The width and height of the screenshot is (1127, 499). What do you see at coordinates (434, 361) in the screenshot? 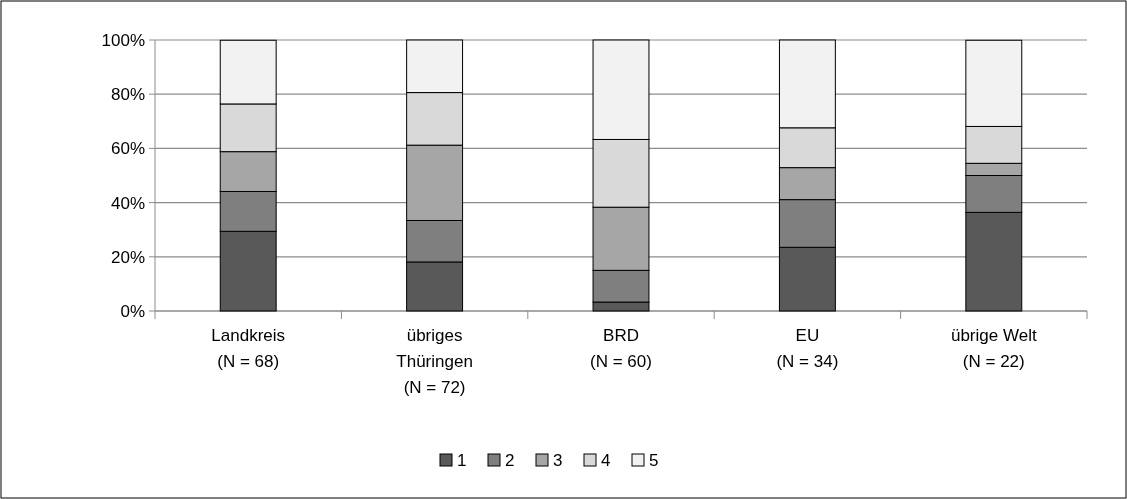
I see `x-tick-label: übriges Thüringen (N = 72)` at bounding box center [434, 361].